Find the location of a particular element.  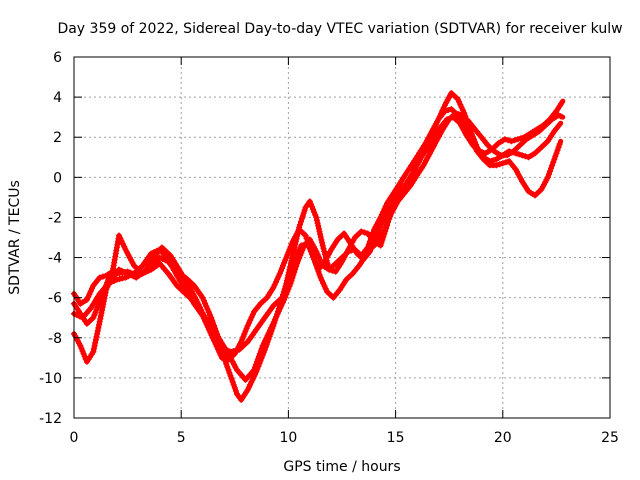

x-tick-label: 10 is located at coordinates (288, 438).